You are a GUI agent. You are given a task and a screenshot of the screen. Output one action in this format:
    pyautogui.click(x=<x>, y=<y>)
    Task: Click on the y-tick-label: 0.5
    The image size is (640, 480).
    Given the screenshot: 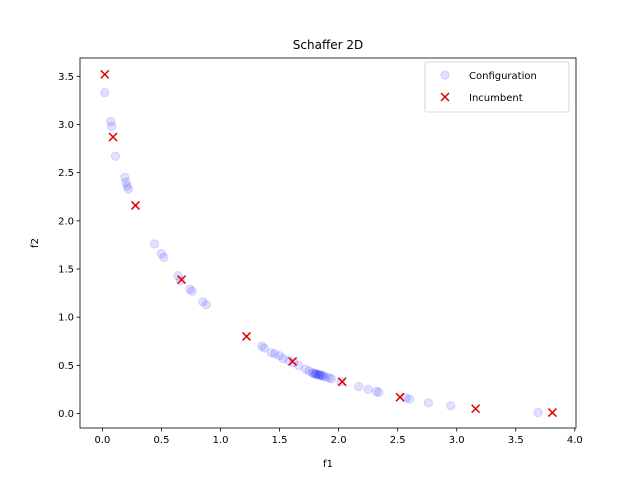 What is the action you would take?
    pyautogui.click(x=66, y=366)
    